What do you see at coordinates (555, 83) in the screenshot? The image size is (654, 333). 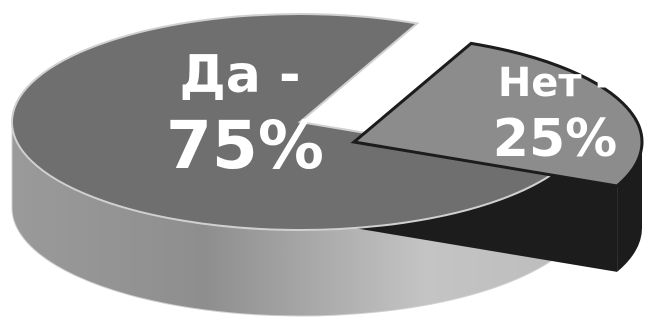 I see `slice-label-no-name: Нет -` at bounding box center [555, 83].